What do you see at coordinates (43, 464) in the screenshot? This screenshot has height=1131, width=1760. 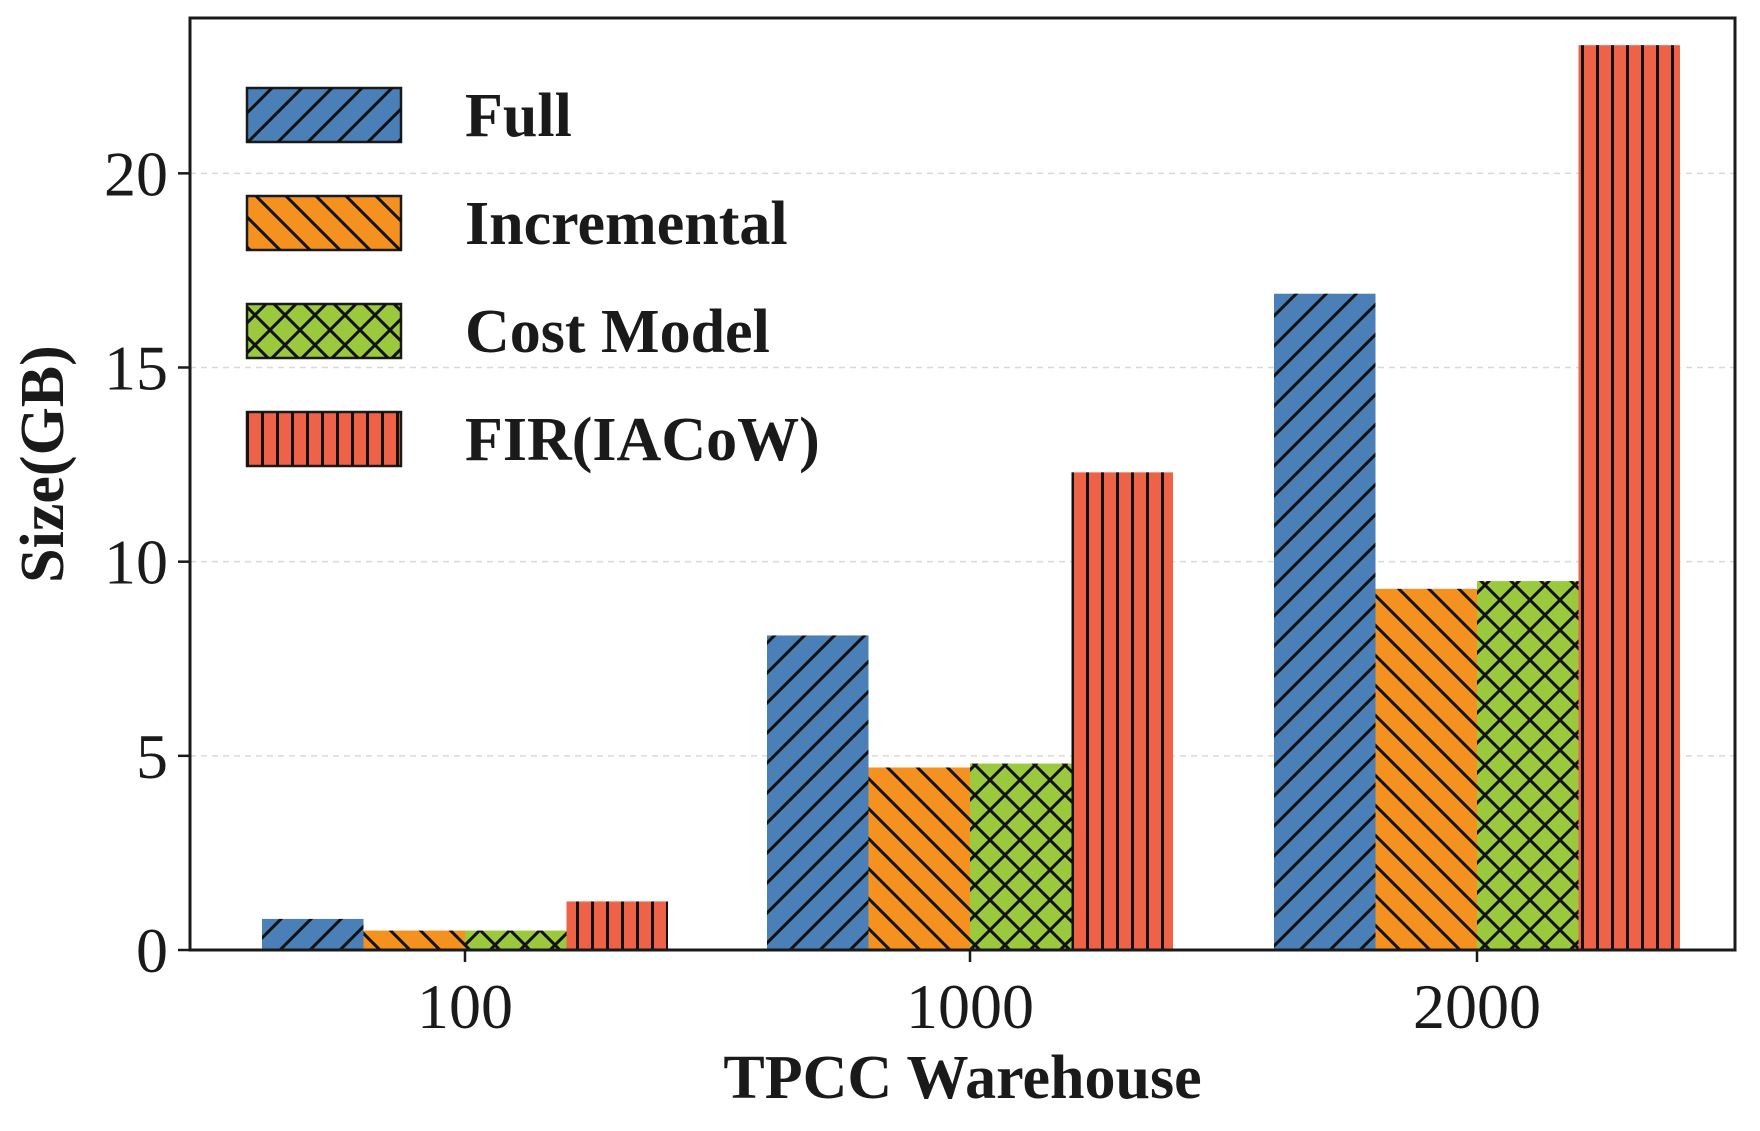 I see `y-axis-title: Size(GB)` at bounding box center [43, 464].